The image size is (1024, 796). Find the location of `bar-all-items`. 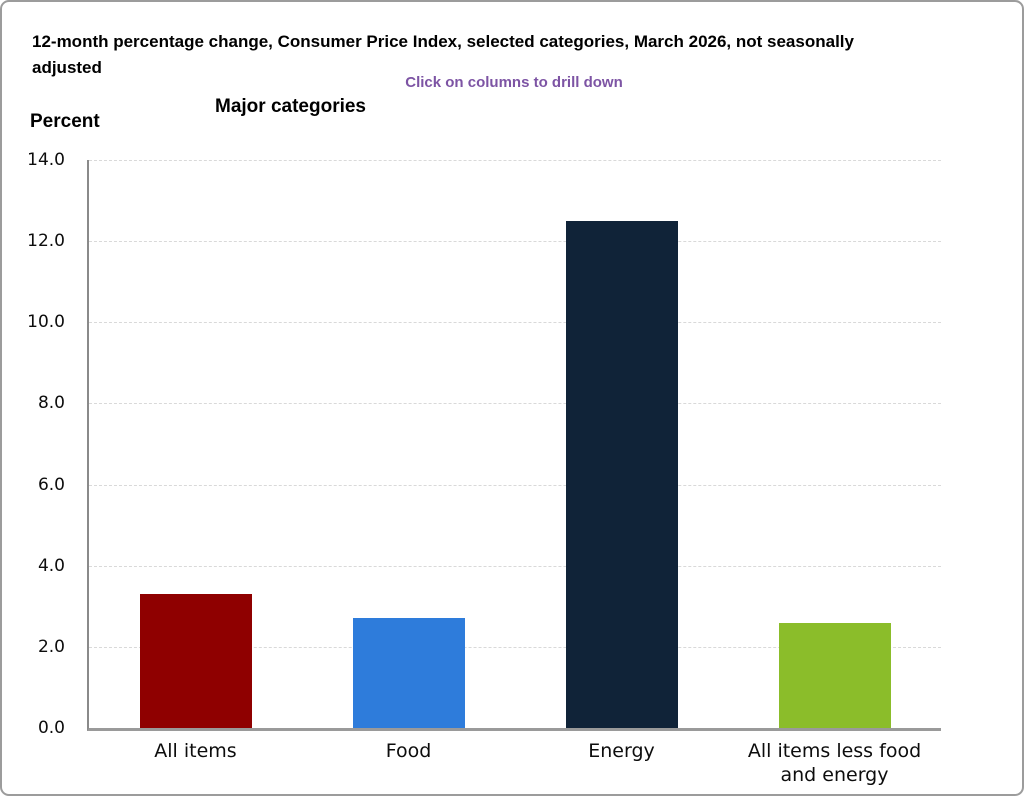

bar-all-items is located at coordinates (195, 661).